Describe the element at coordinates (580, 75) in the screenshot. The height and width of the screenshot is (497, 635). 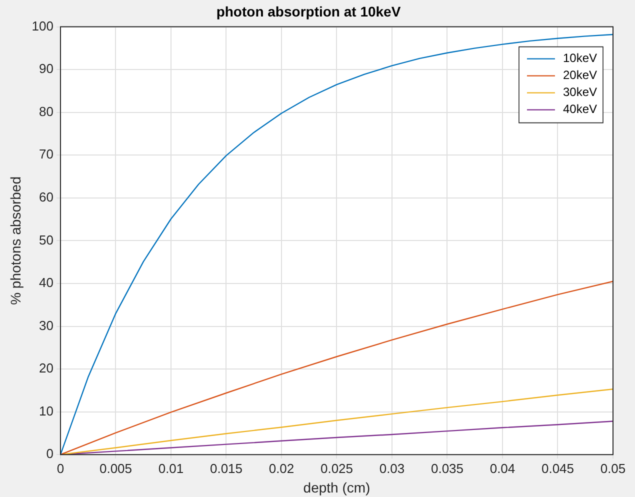
I see `legend-label: 20keV` at that location.